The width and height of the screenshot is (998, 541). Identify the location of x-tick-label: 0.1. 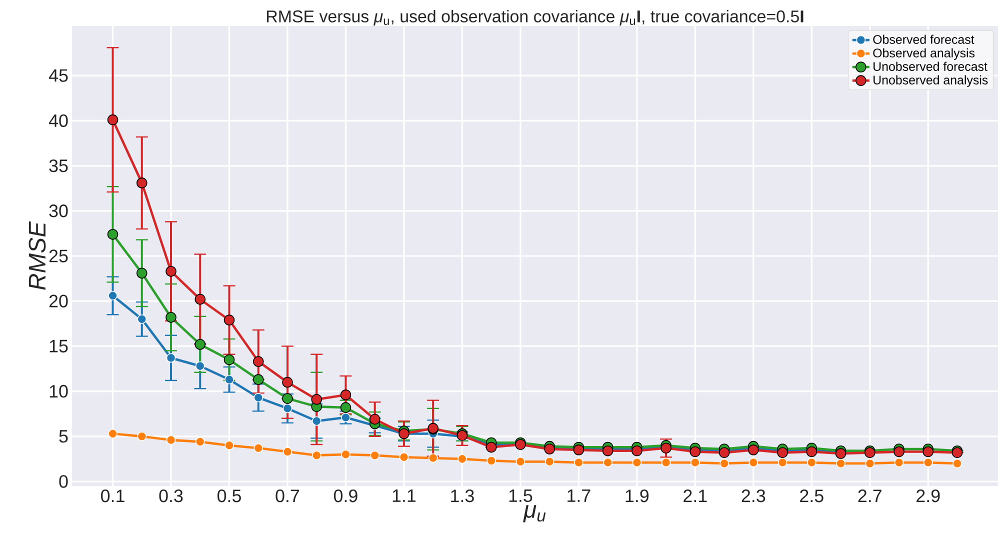
(112, 496).